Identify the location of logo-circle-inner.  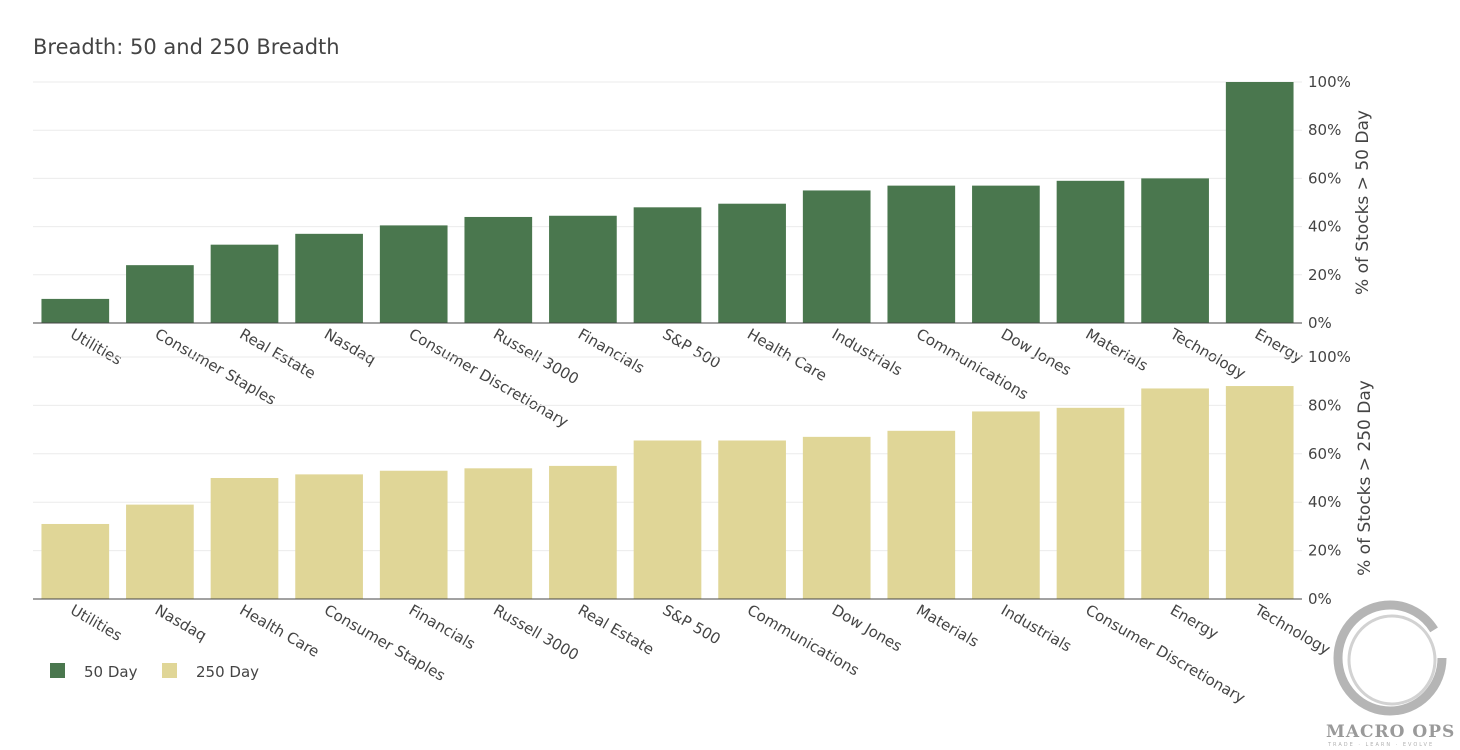
(1392, 660).